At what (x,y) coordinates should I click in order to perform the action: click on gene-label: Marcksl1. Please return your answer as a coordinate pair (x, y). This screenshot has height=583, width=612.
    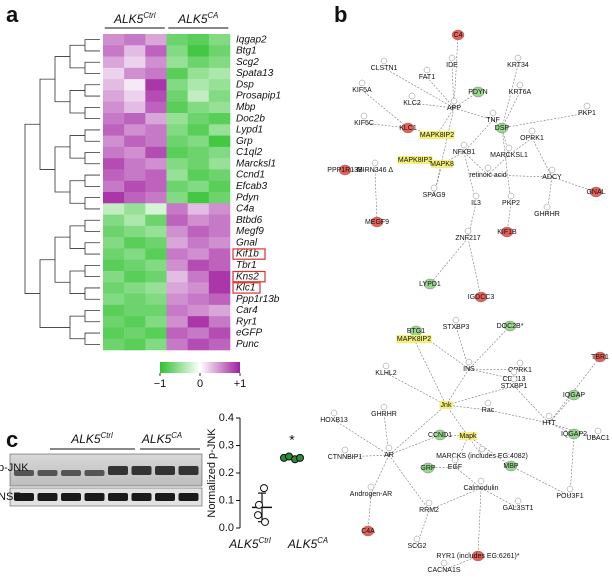
    Looking at the image, I should click on (256, 163).